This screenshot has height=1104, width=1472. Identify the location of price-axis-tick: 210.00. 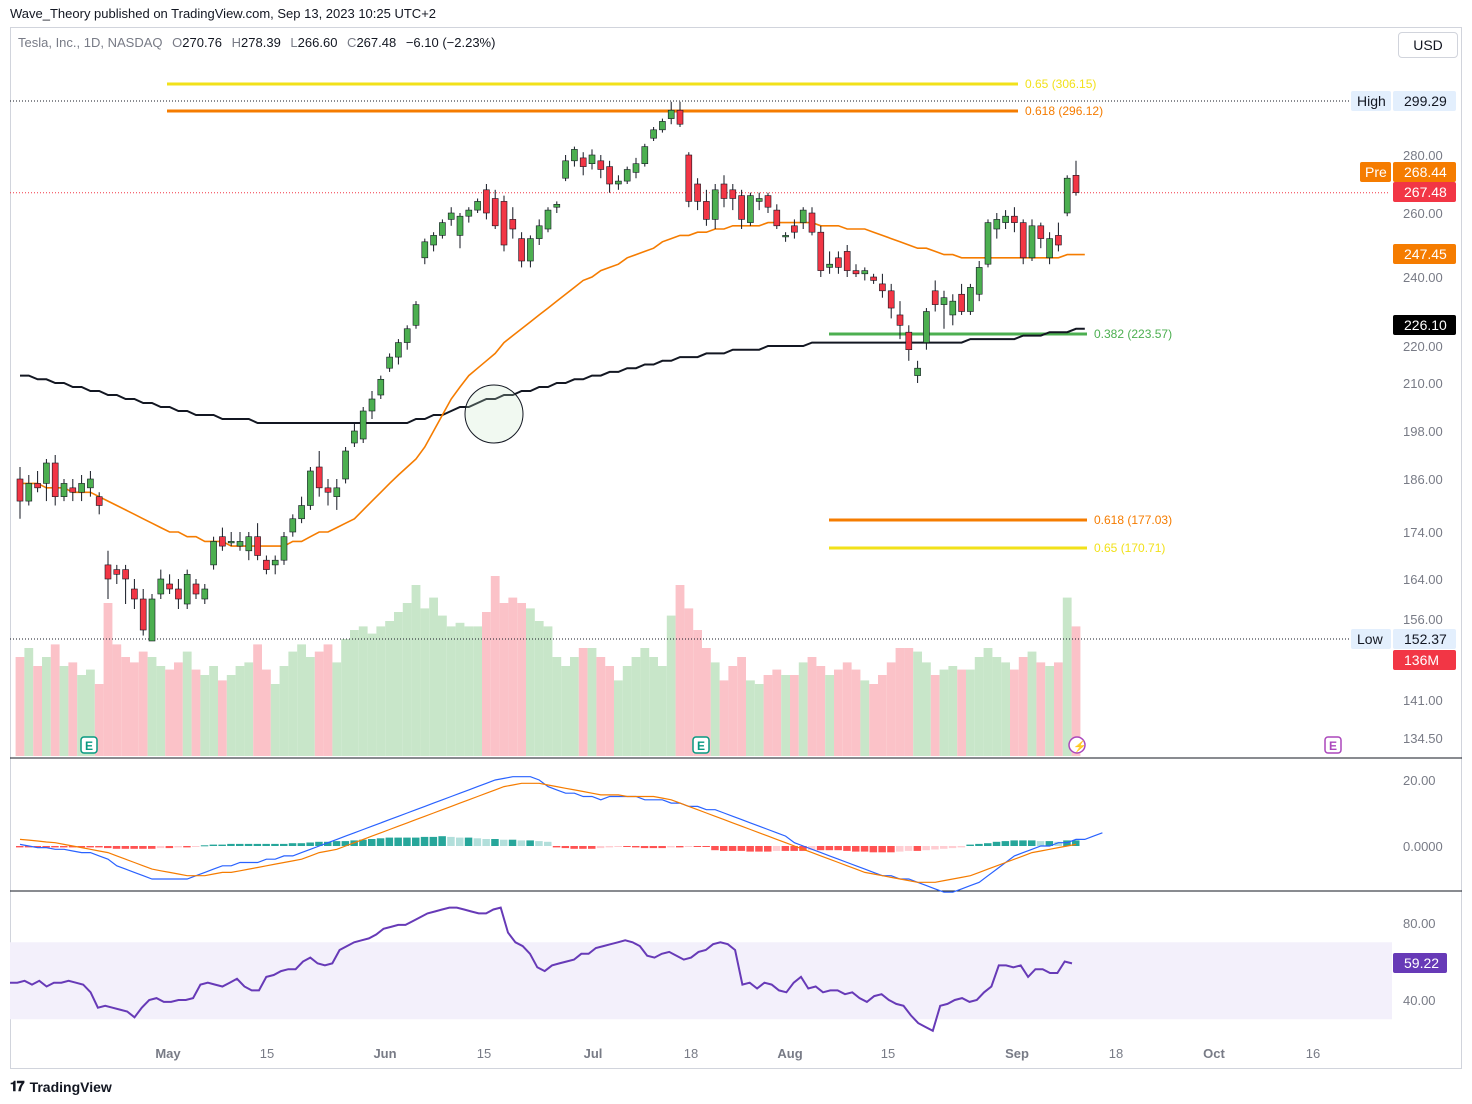
(1423, 383).